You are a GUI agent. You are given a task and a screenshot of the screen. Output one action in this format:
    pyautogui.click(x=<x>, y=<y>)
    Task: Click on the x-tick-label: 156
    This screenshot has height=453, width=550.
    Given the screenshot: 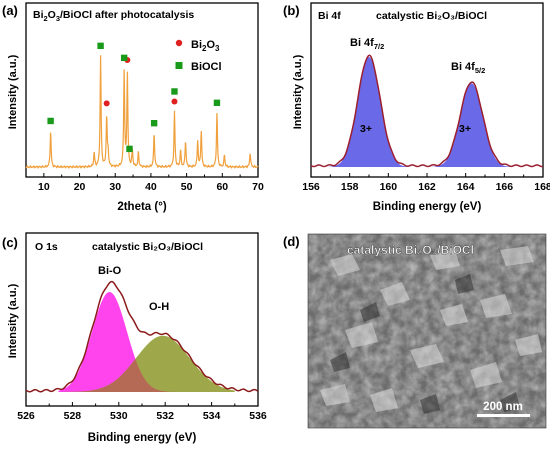 What is the action you would take?
    pyautogui.click(x=311, y=187)
    